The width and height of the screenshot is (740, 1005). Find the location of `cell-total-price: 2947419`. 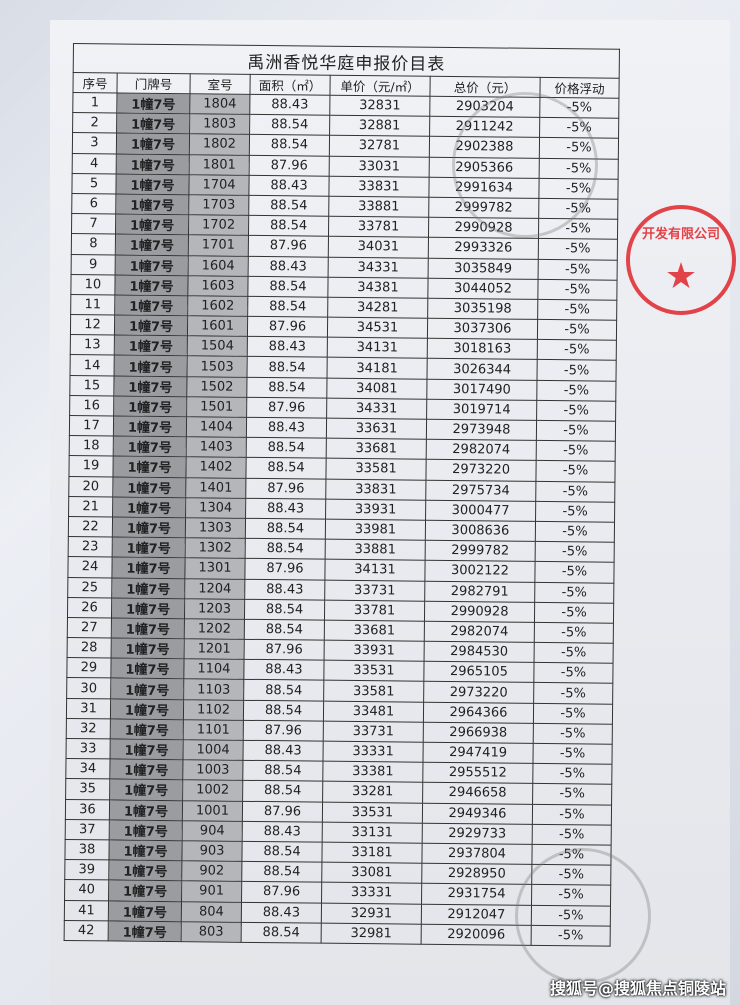

cell-total-price: 2947419 is located at coordinates (478, 753).